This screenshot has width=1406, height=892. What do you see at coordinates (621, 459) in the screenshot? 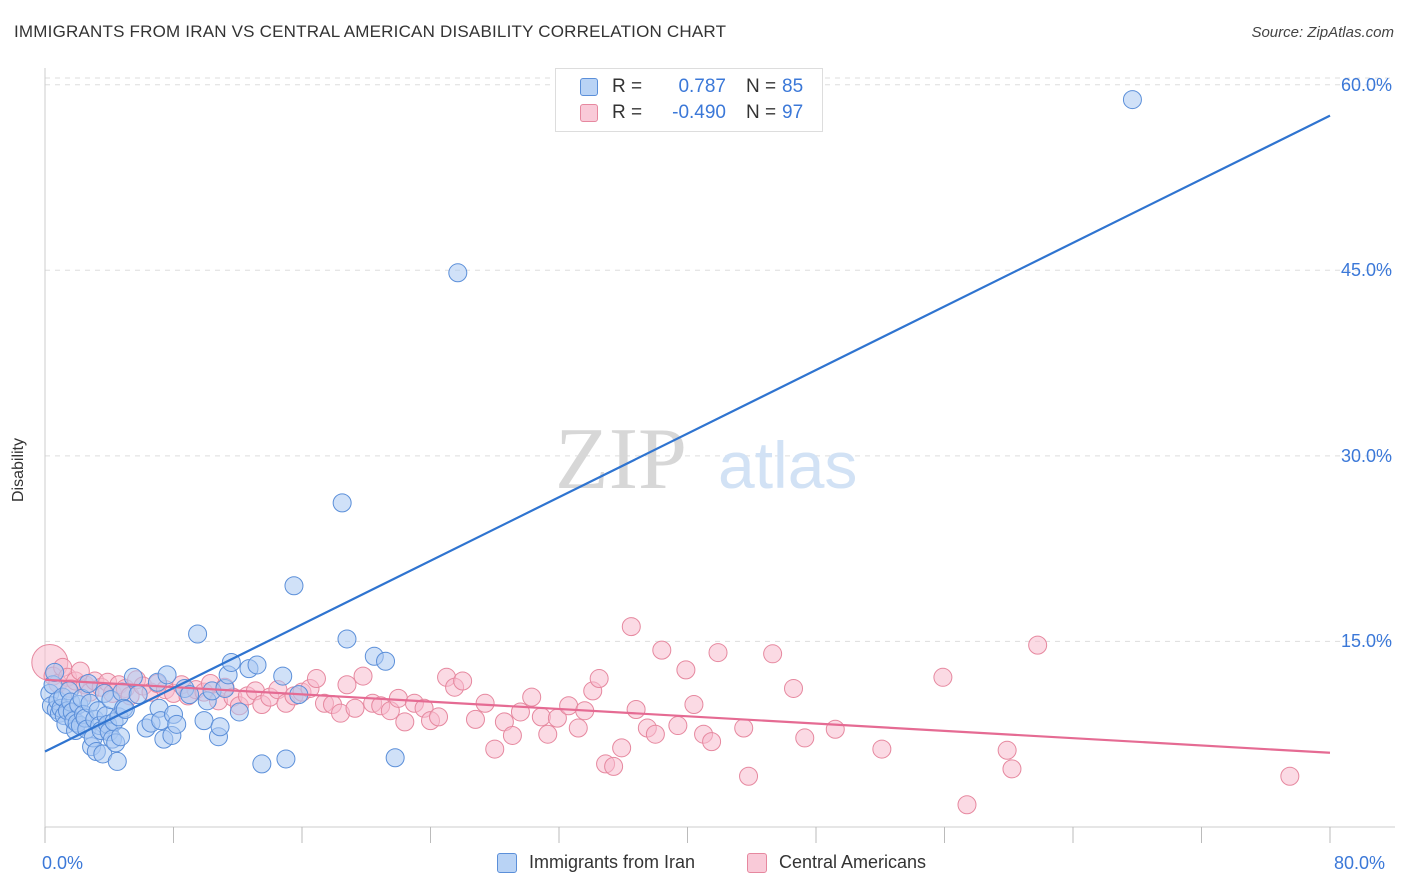
I see `watermark-zip: ZIP` at bounding box center [621, 459].